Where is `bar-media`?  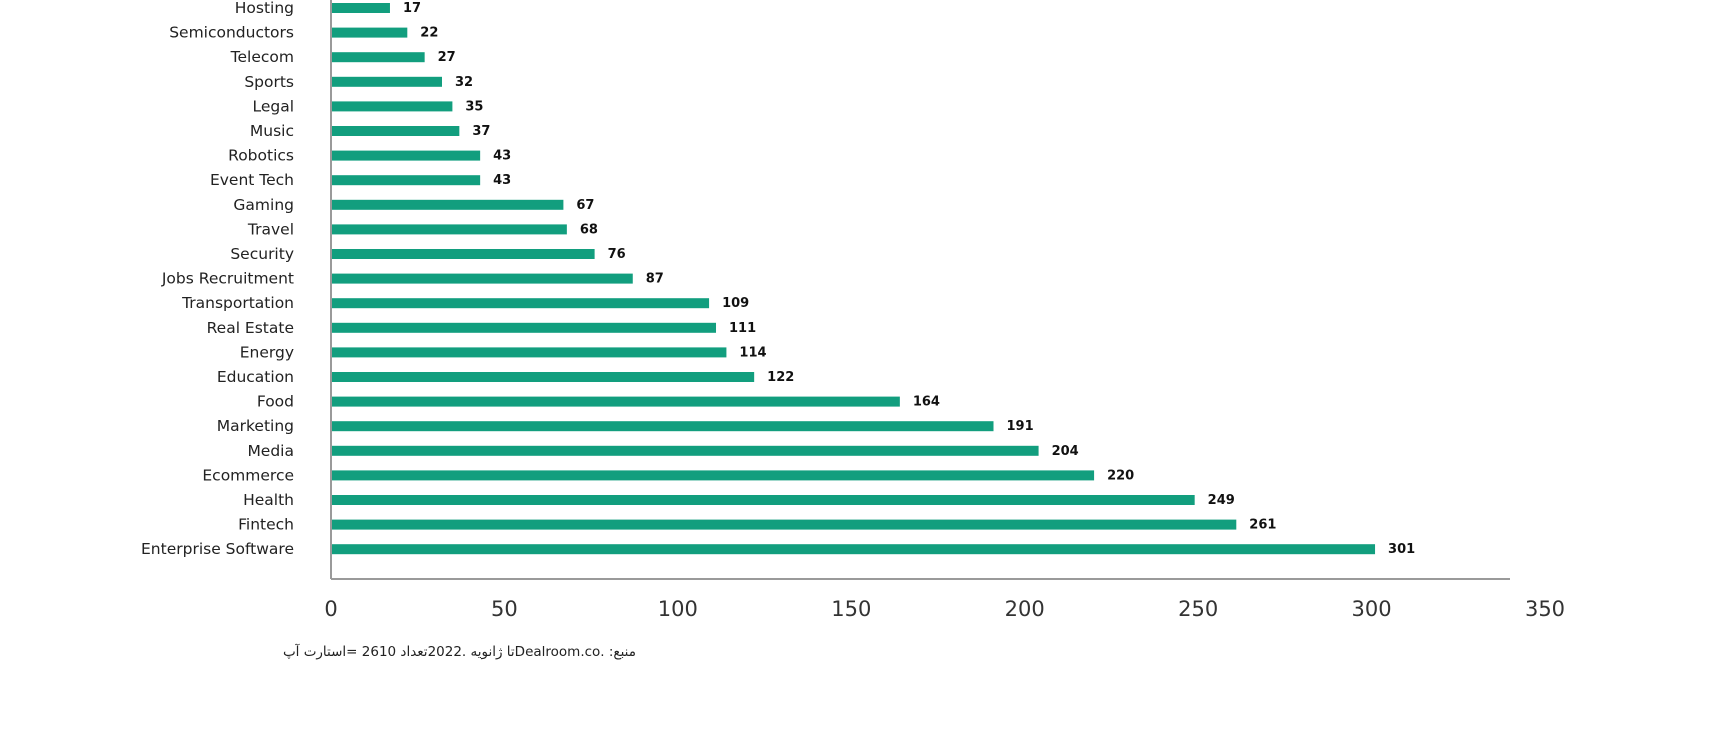 bar-media is located at coordinates (685, 450).